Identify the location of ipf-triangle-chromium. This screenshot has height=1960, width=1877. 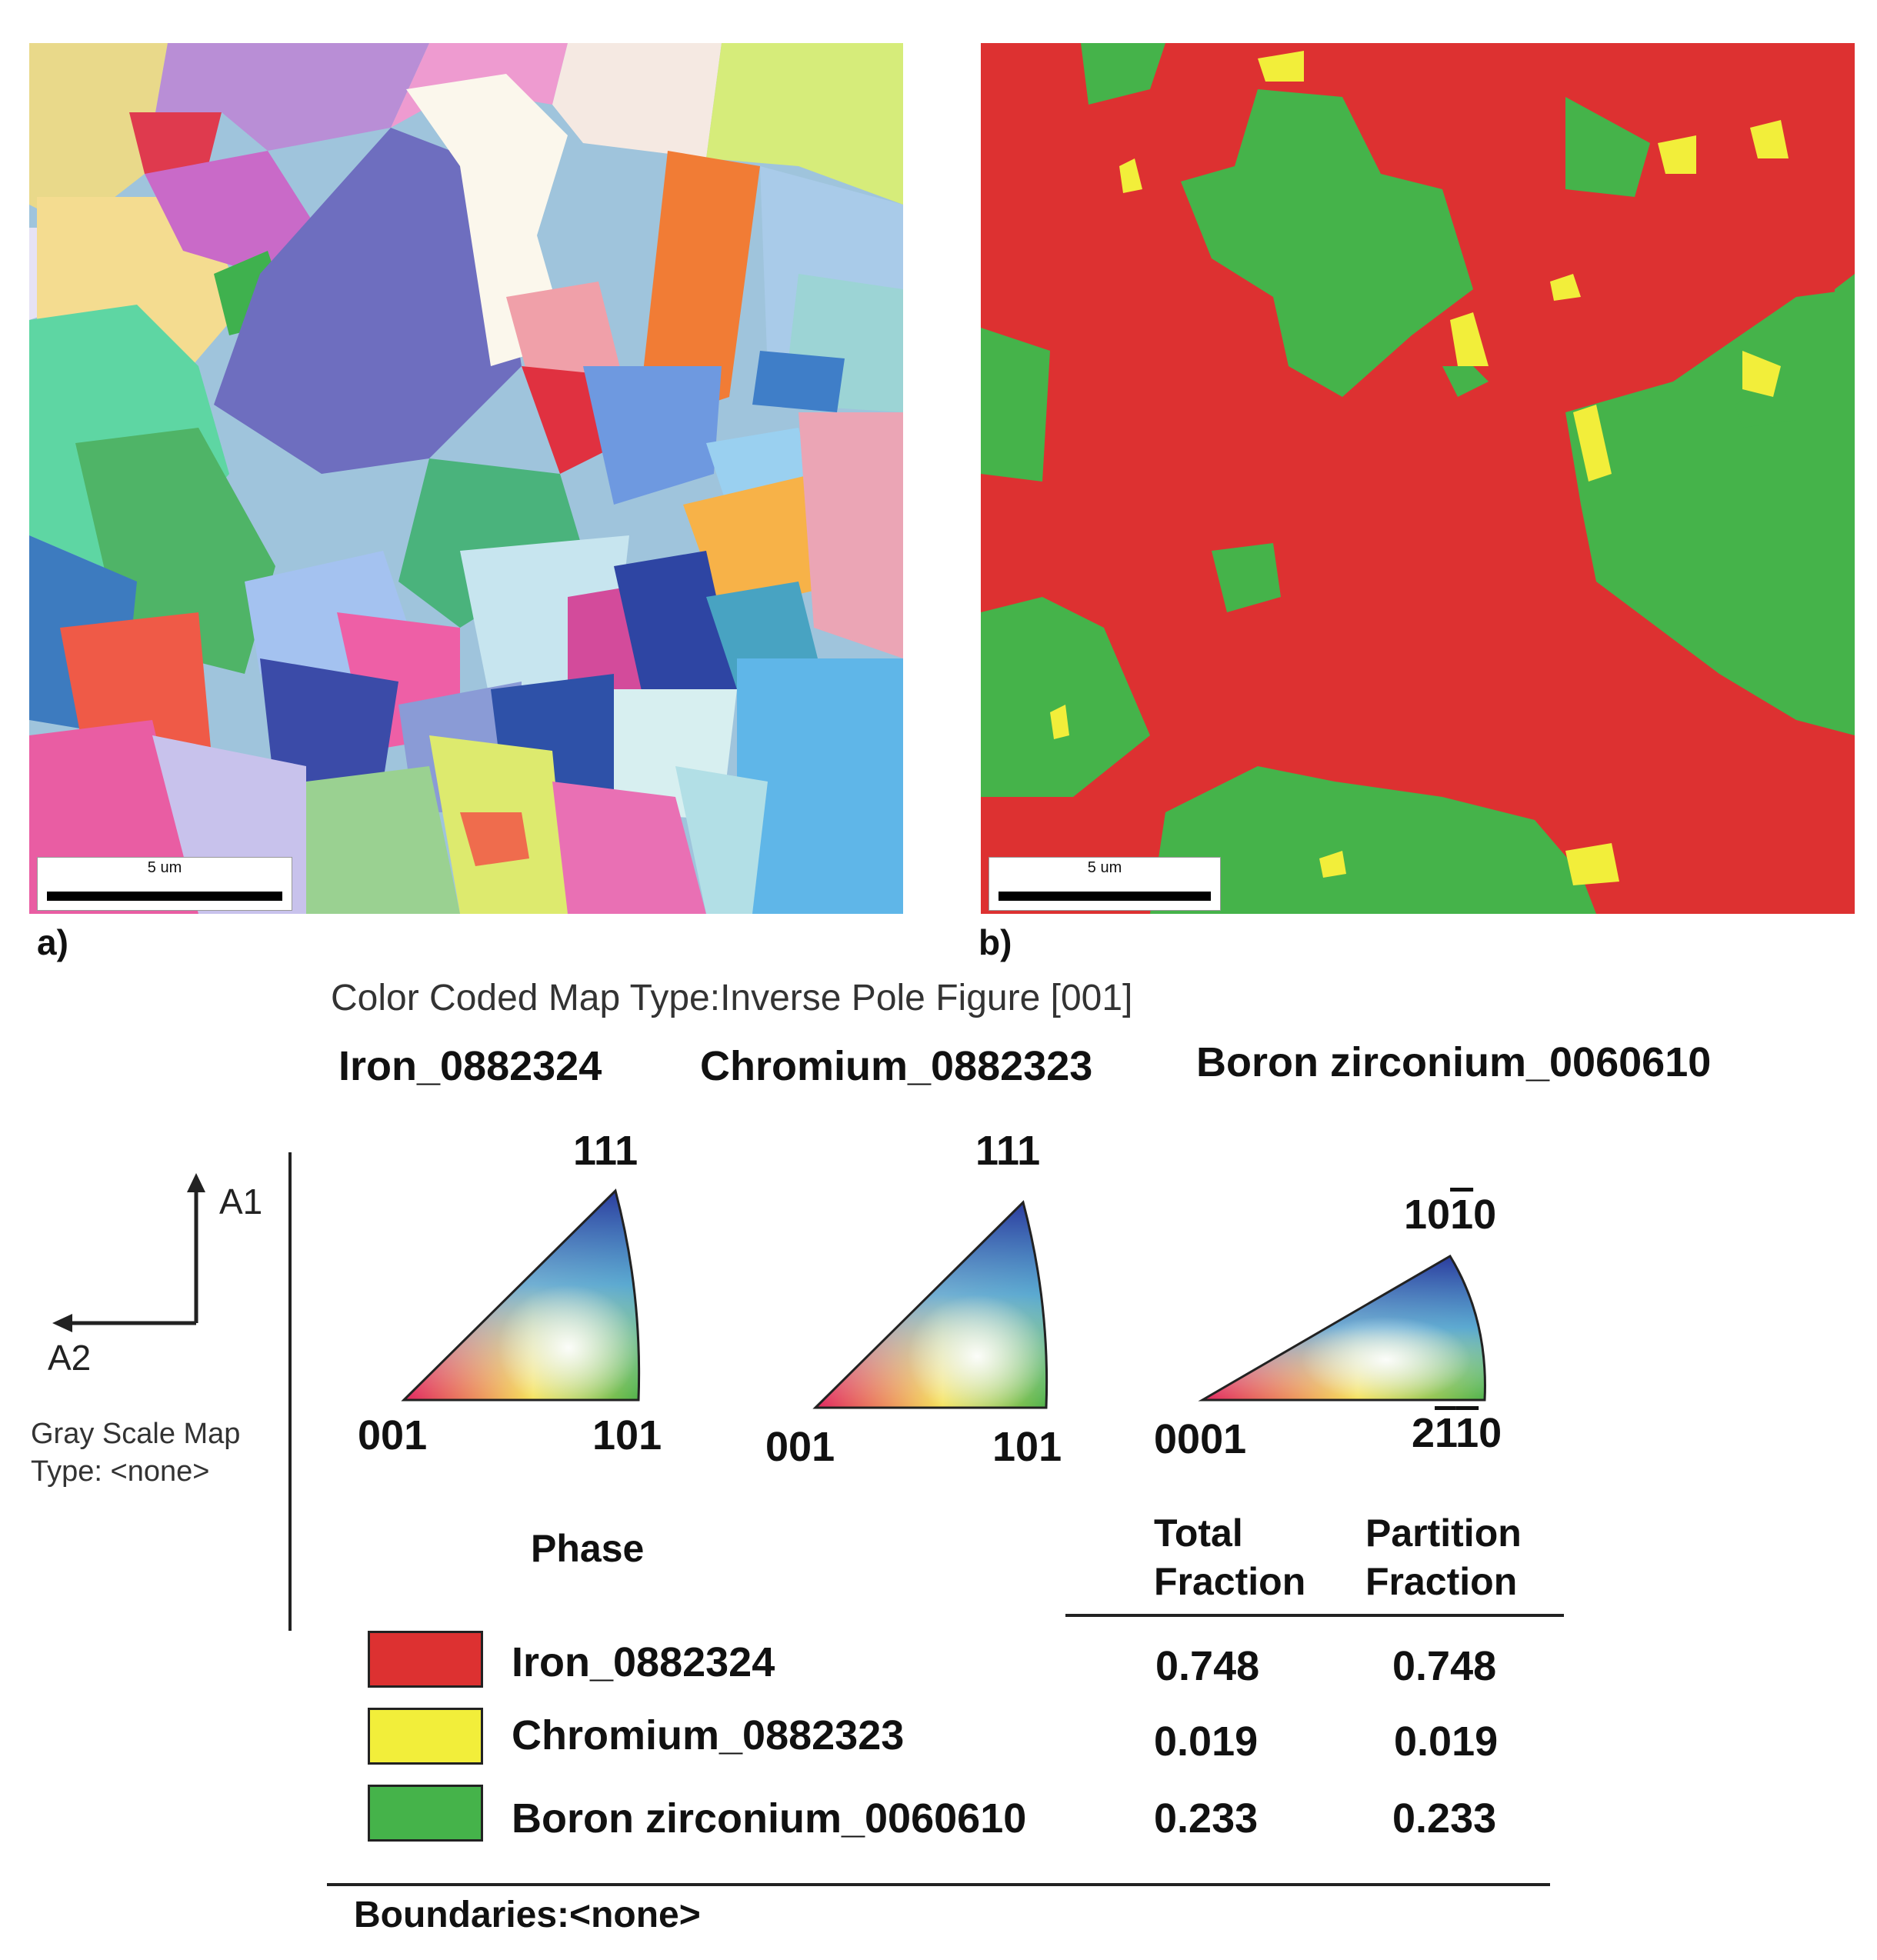
(930, 1305).